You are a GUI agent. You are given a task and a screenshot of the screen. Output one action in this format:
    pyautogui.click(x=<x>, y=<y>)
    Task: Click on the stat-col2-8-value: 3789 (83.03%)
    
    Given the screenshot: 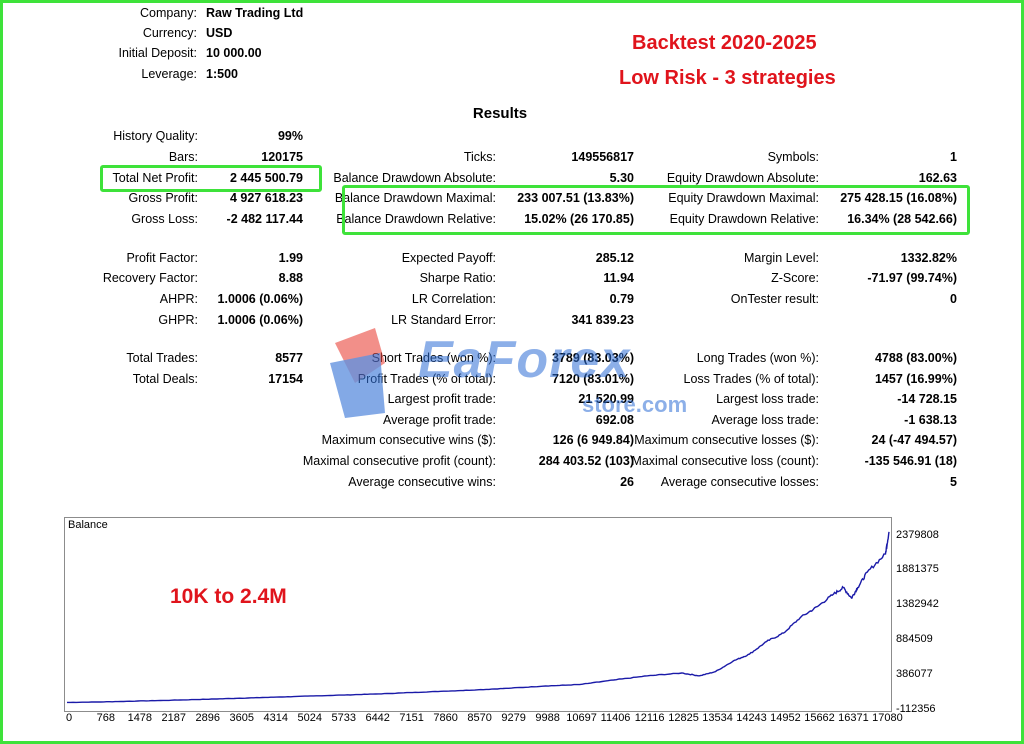 What is the action you would take?
    pyautogui.click(x=592, y=358)
    